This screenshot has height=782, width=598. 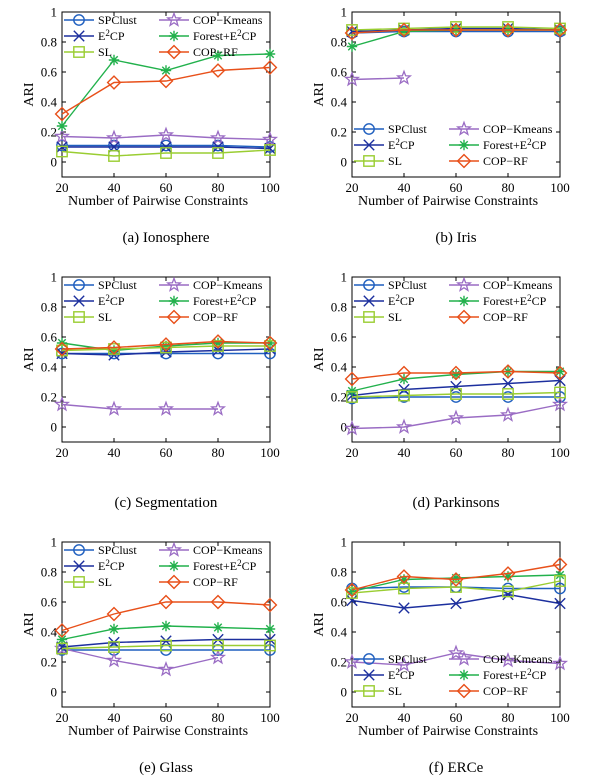 I want to click on legend-label: SL, so click(x=395, y=161).